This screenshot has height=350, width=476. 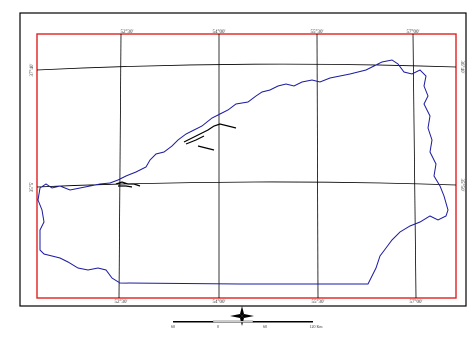 What do you see at coordinates (246, 67) in the screenshot?
I see `parallel-line` at bounding box center [246, 67].